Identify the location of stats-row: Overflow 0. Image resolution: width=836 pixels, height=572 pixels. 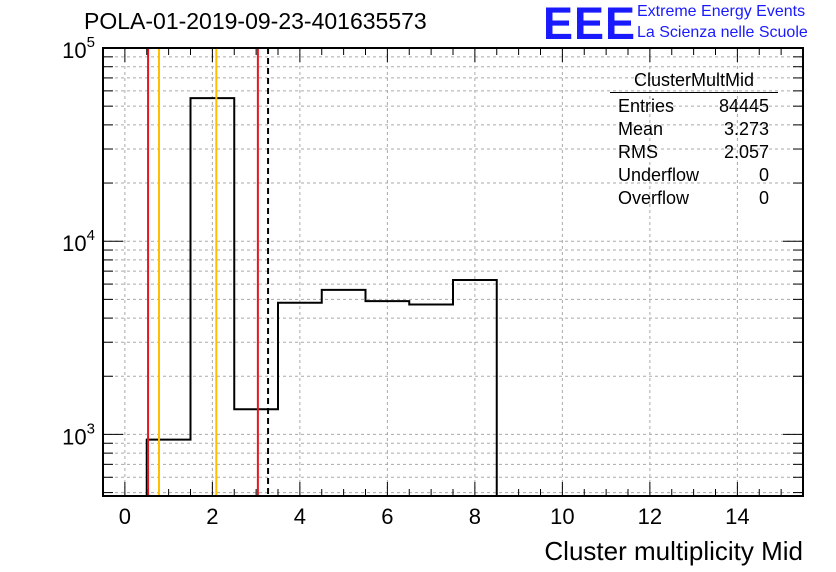
(694, 199).